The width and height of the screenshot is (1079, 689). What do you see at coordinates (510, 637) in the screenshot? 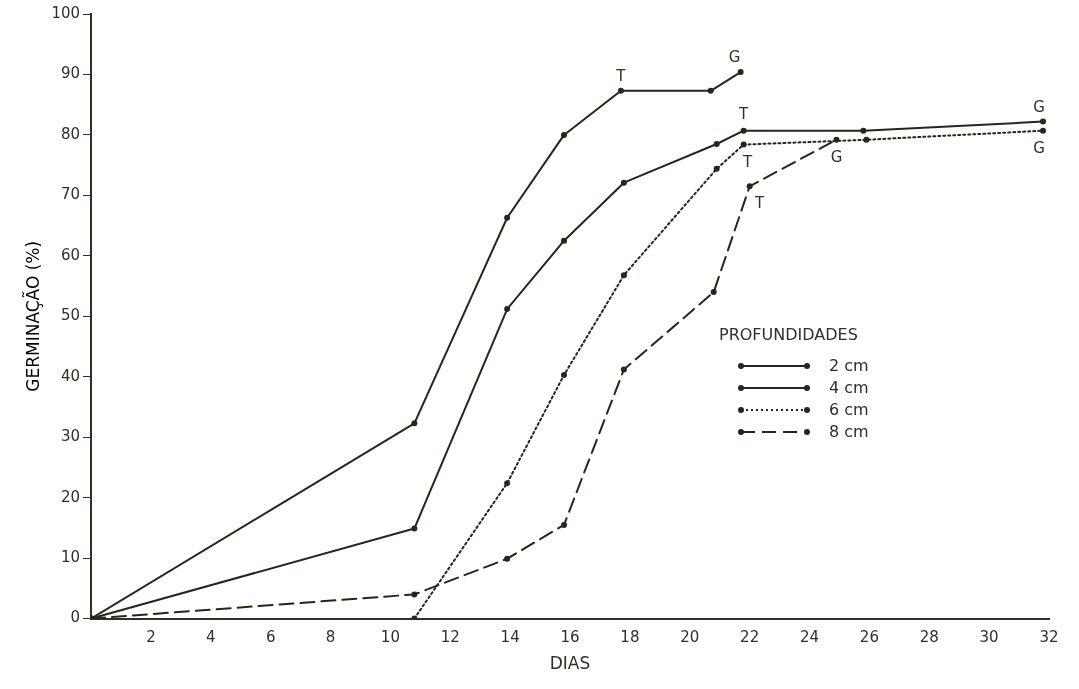
I see `x-tick-label: 14` at bounding box center [510, 637].